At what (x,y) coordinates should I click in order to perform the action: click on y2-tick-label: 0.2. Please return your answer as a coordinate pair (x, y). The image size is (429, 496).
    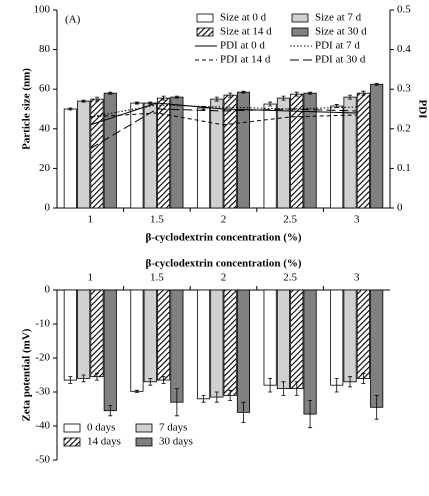
    Looking at the image, I should click on (404, 128).